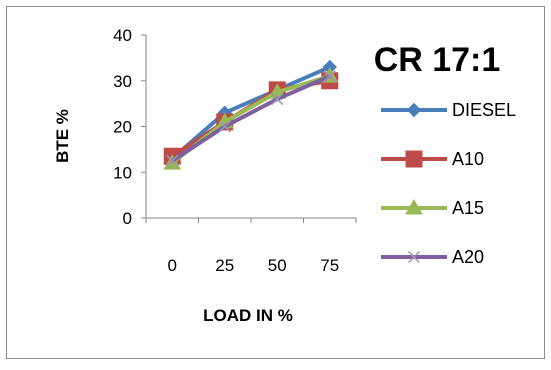 This screenshot has height=370, width=551. Describe the element at coordinates (251, 118) in the screenshot. I see `series-line-a20` at that location.